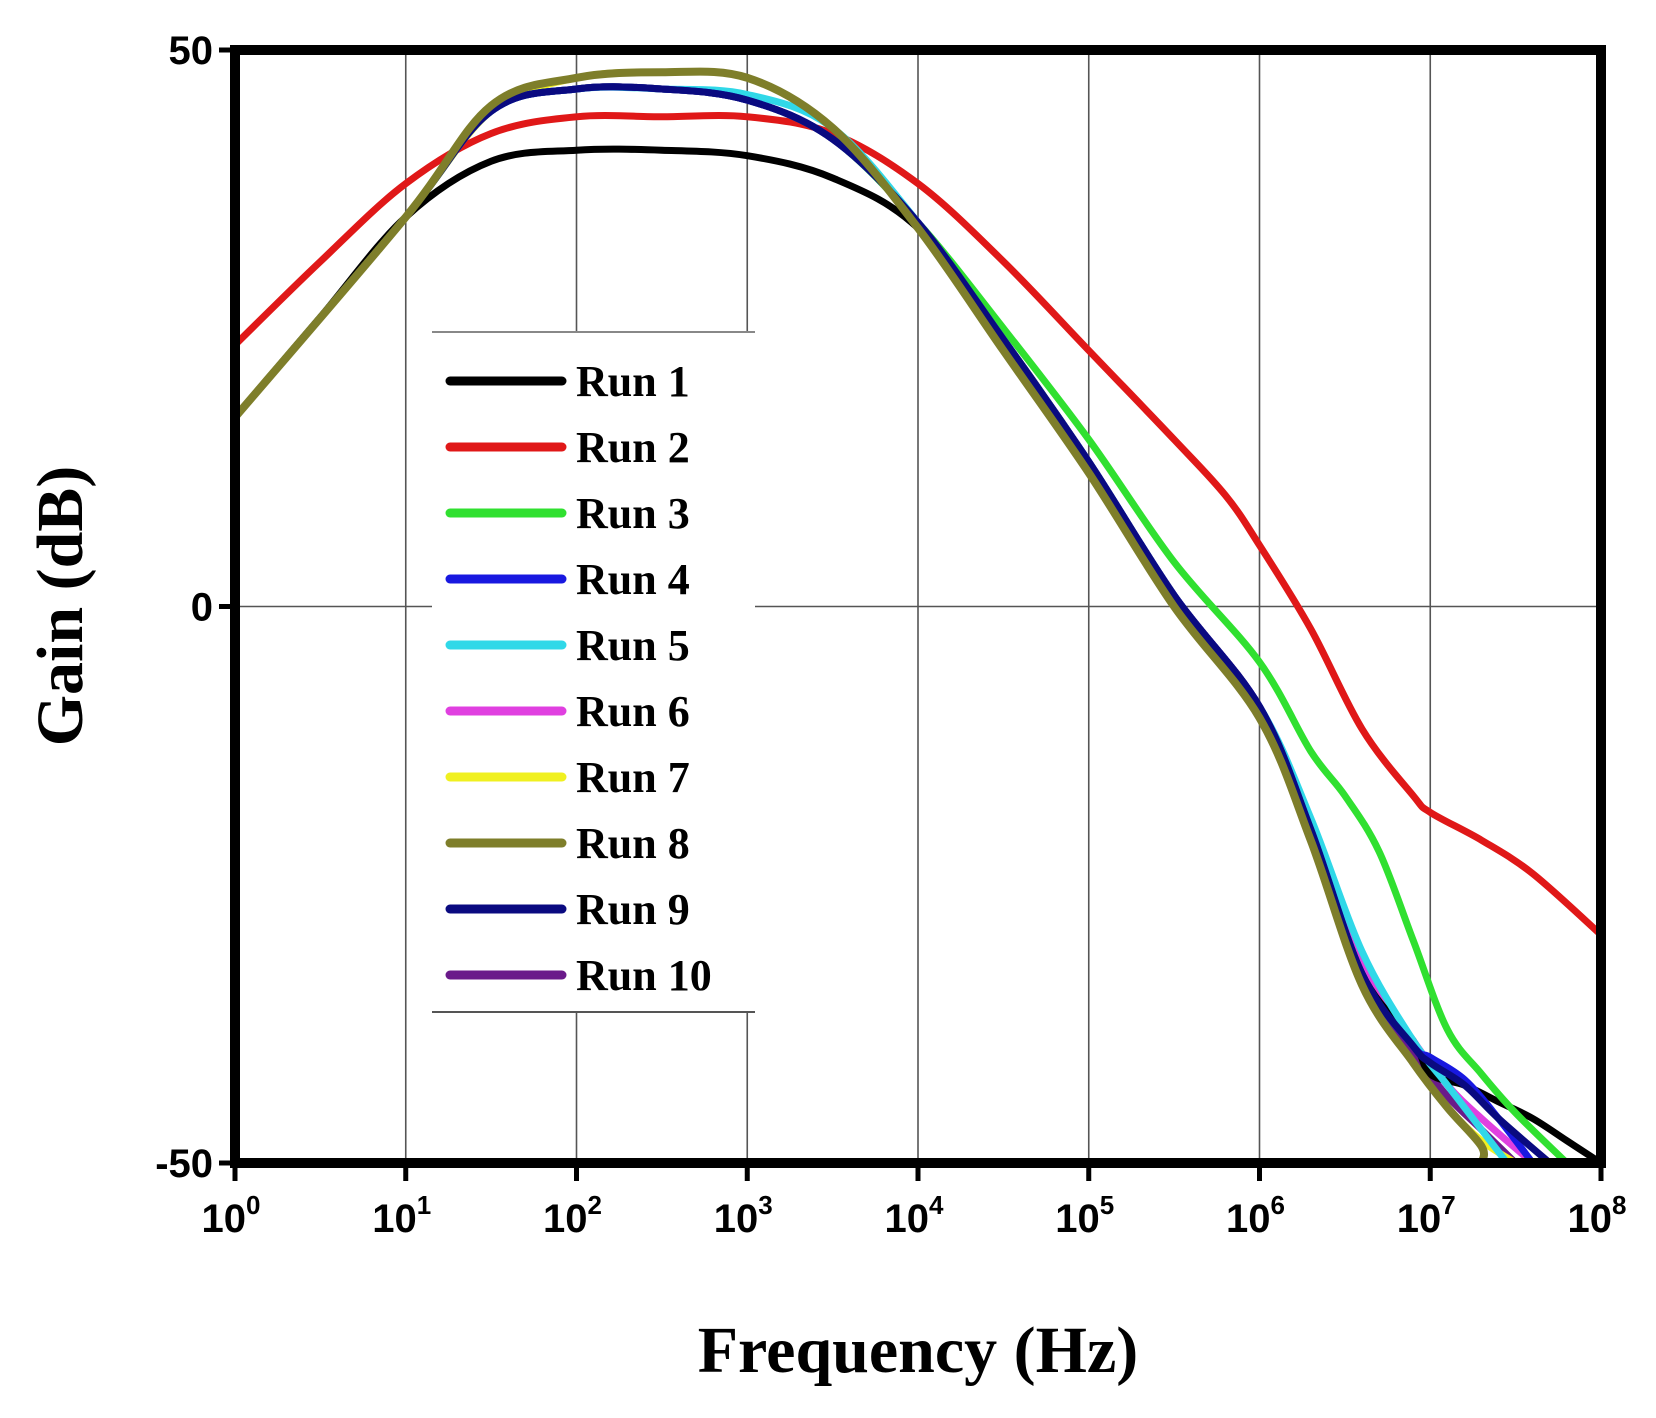 This screenshot has height=1418, width=1656. Describe the element at coordinates (633, 711) in the screenshot. I see `legend-label-run-6: Run 6` at that location.